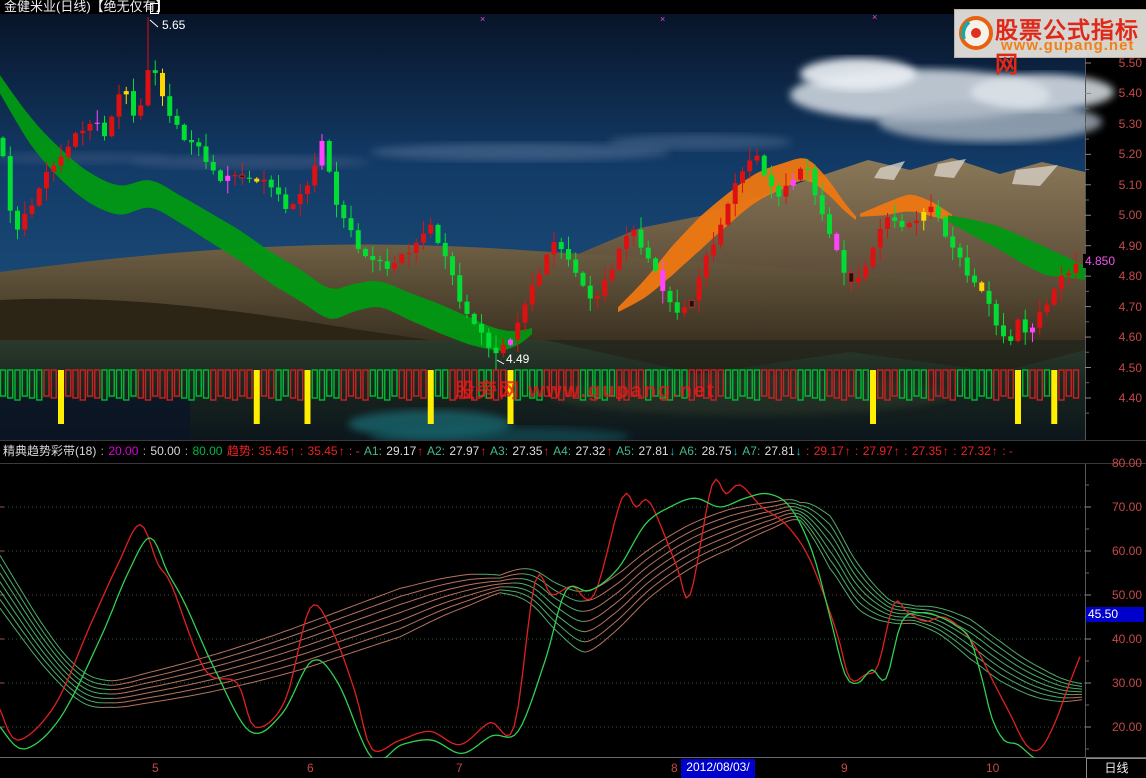 The width and height of the screenshot is (1146, 778). I want to click on indicator-axis-label: 50.00, so click(1126, 595).